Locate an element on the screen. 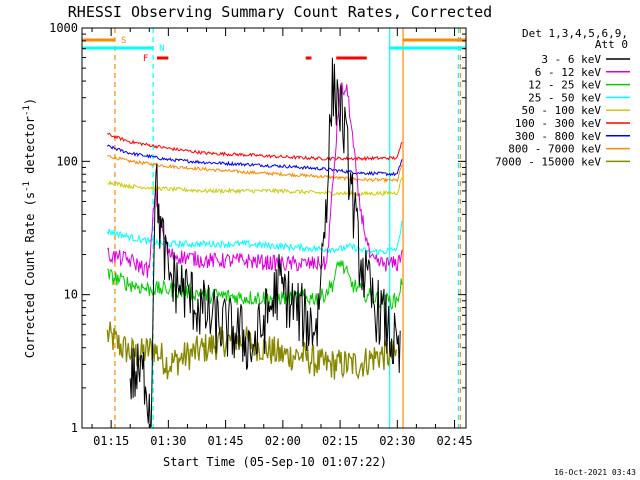 This screenshot has height=480, width=640. legend-label: 7000 - 15000 keV is located at coordinates (548, 161).